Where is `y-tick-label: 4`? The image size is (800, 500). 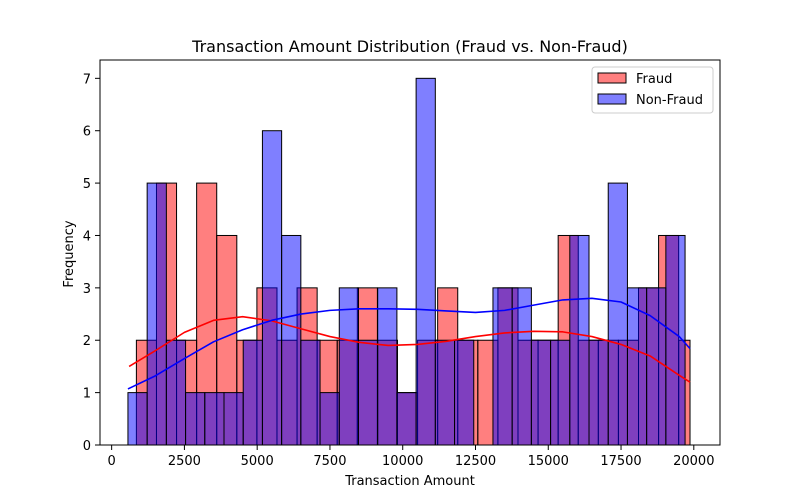 y-tick-label: 4 is located at coordinates (87, 236).